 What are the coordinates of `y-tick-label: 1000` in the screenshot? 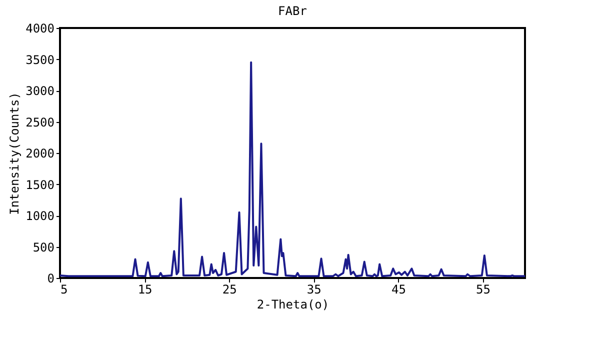 It's located at (40, 216).